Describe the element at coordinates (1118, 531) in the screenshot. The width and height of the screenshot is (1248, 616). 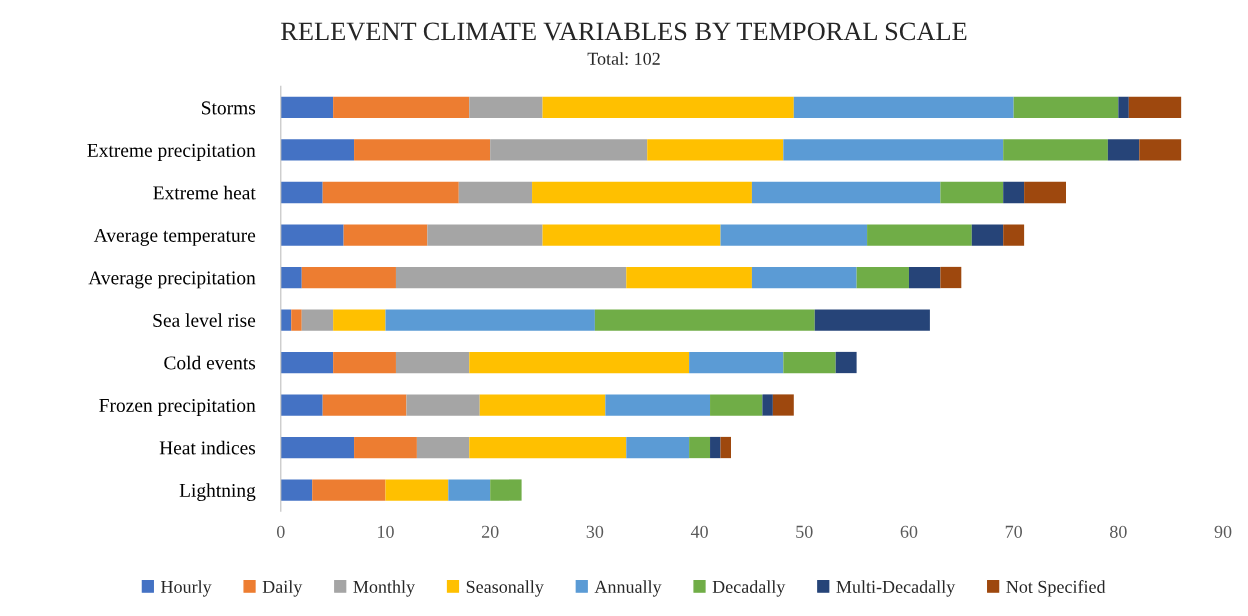
I see `x-tick-label: 80` at that location.